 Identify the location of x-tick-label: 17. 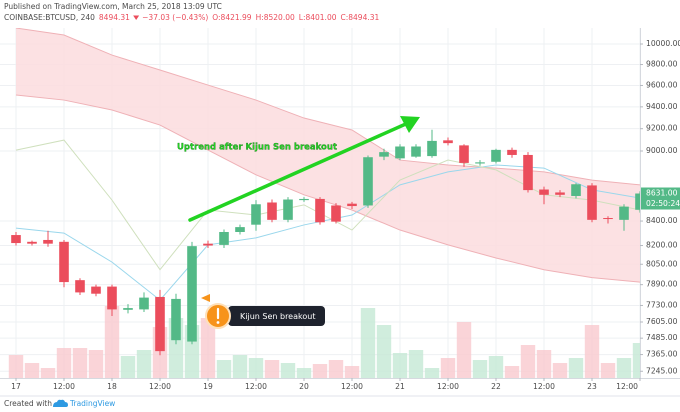
(16, 386).